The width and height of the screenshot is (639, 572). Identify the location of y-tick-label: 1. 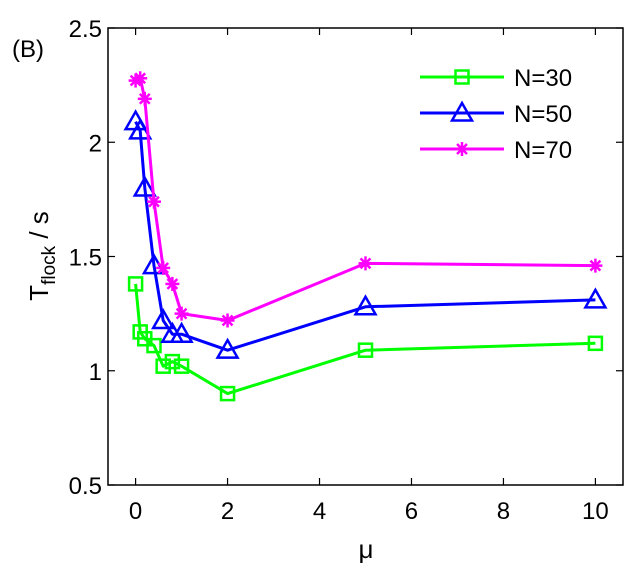
(95, 372).